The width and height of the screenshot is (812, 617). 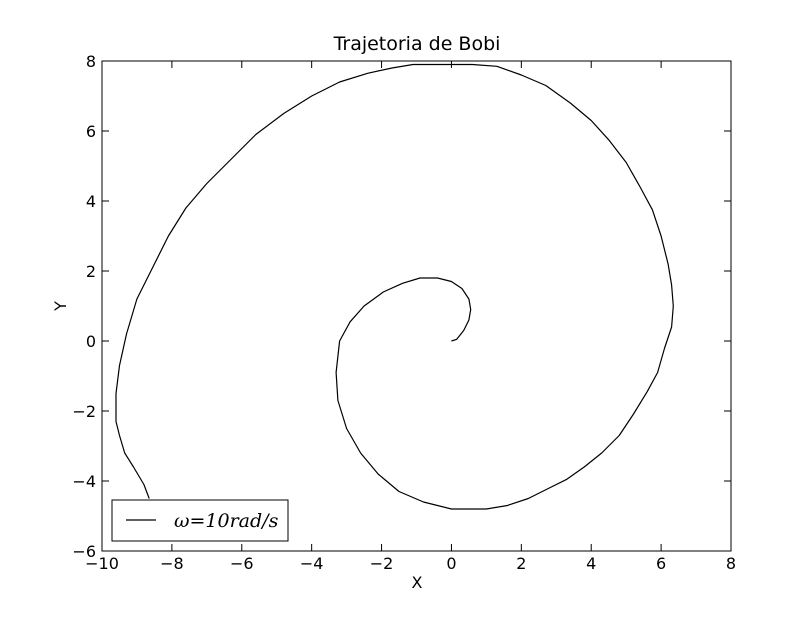 What do you see at coordinates (382, 563) in the screenshot?
I see `x-tick-label: −2` at bounding box center [382, 563].